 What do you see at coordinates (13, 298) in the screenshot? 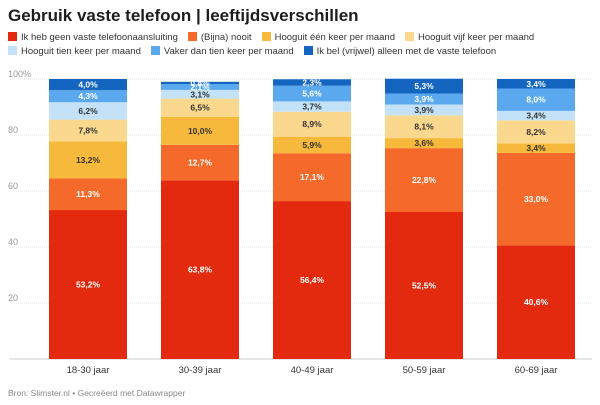
I see `y-tick-label: 20` at bounding box center [13, 298].